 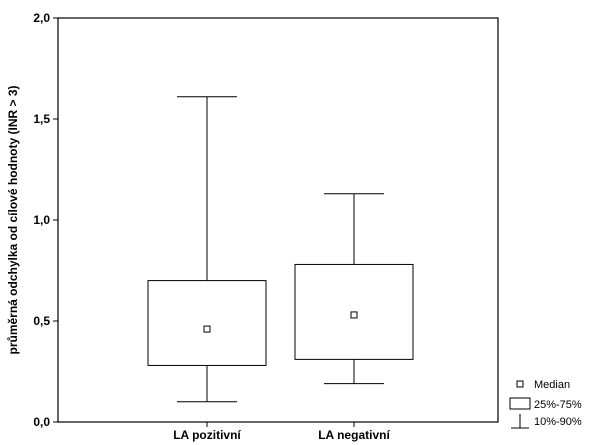 I want to click on legend-median-marker, so click(x=520, y=384).